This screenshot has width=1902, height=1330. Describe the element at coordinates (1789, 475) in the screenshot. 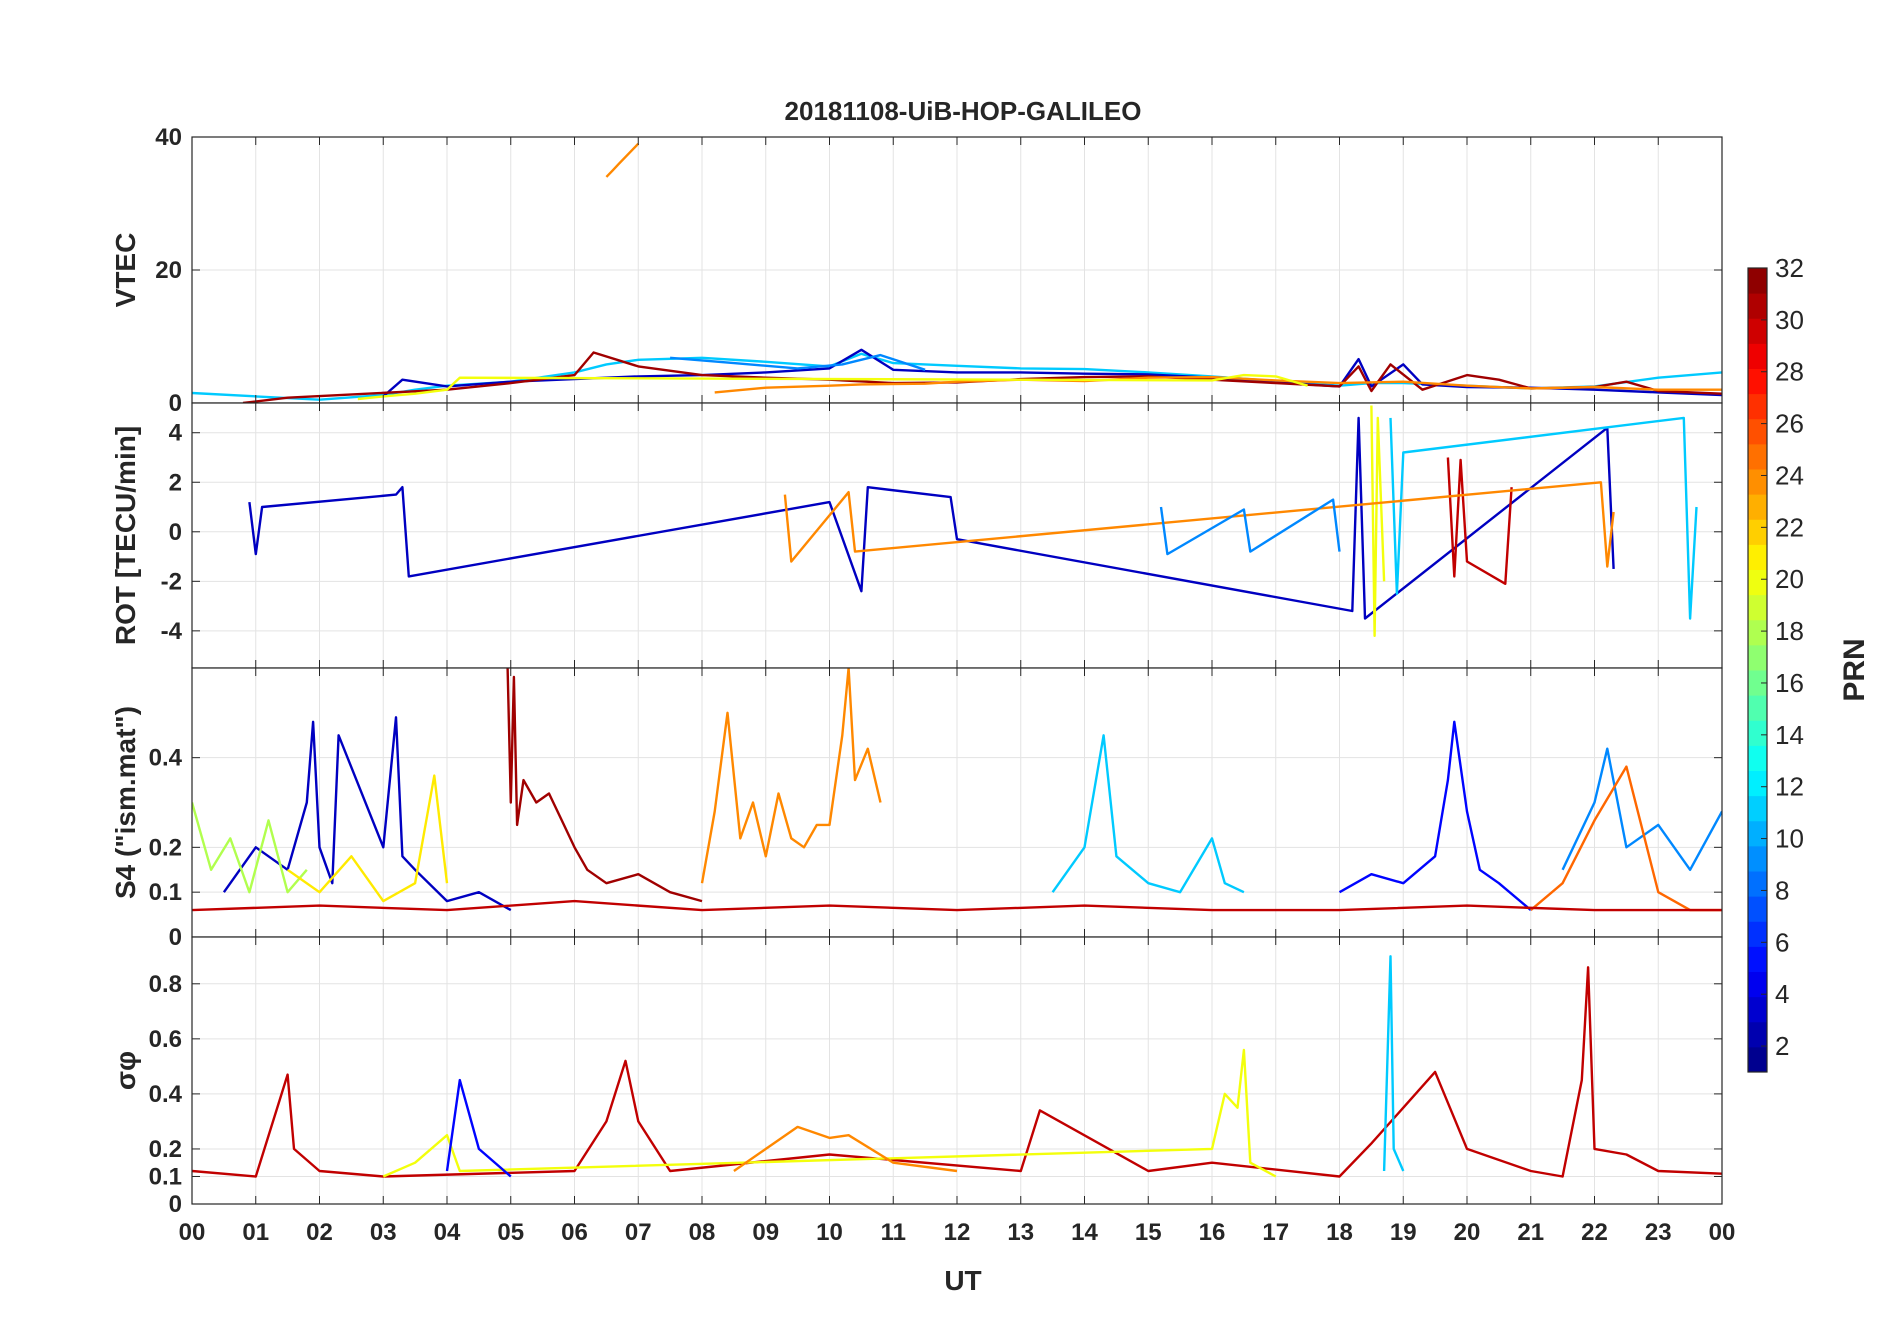

I see `colorbar-tick-label: 24` at that location.